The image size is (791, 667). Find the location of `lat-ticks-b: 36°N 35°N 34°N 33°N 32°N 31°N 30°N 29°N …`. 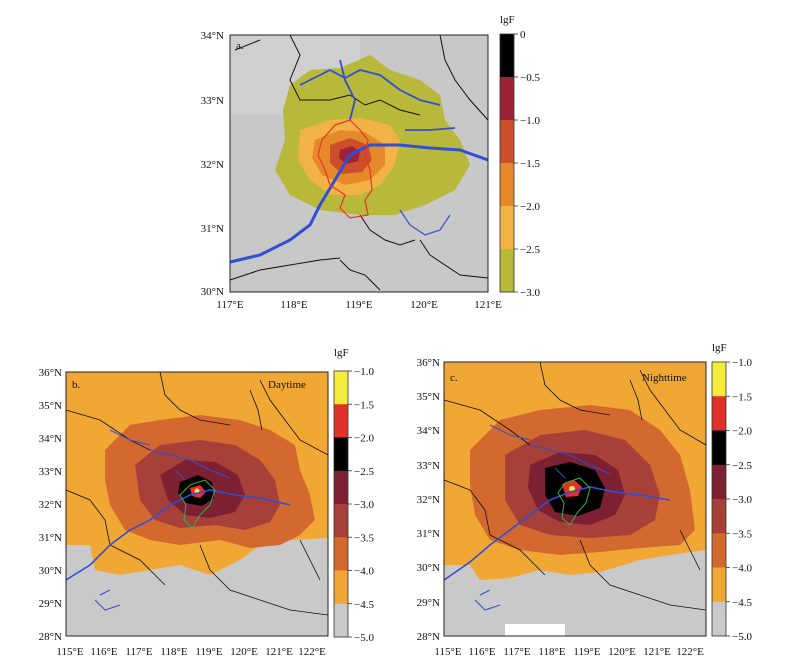

lat-ticks-b: 36°N 35°N 34°N 33°N 32°N 31°N 30°N 29°N … is located at coordinates (50, 505).